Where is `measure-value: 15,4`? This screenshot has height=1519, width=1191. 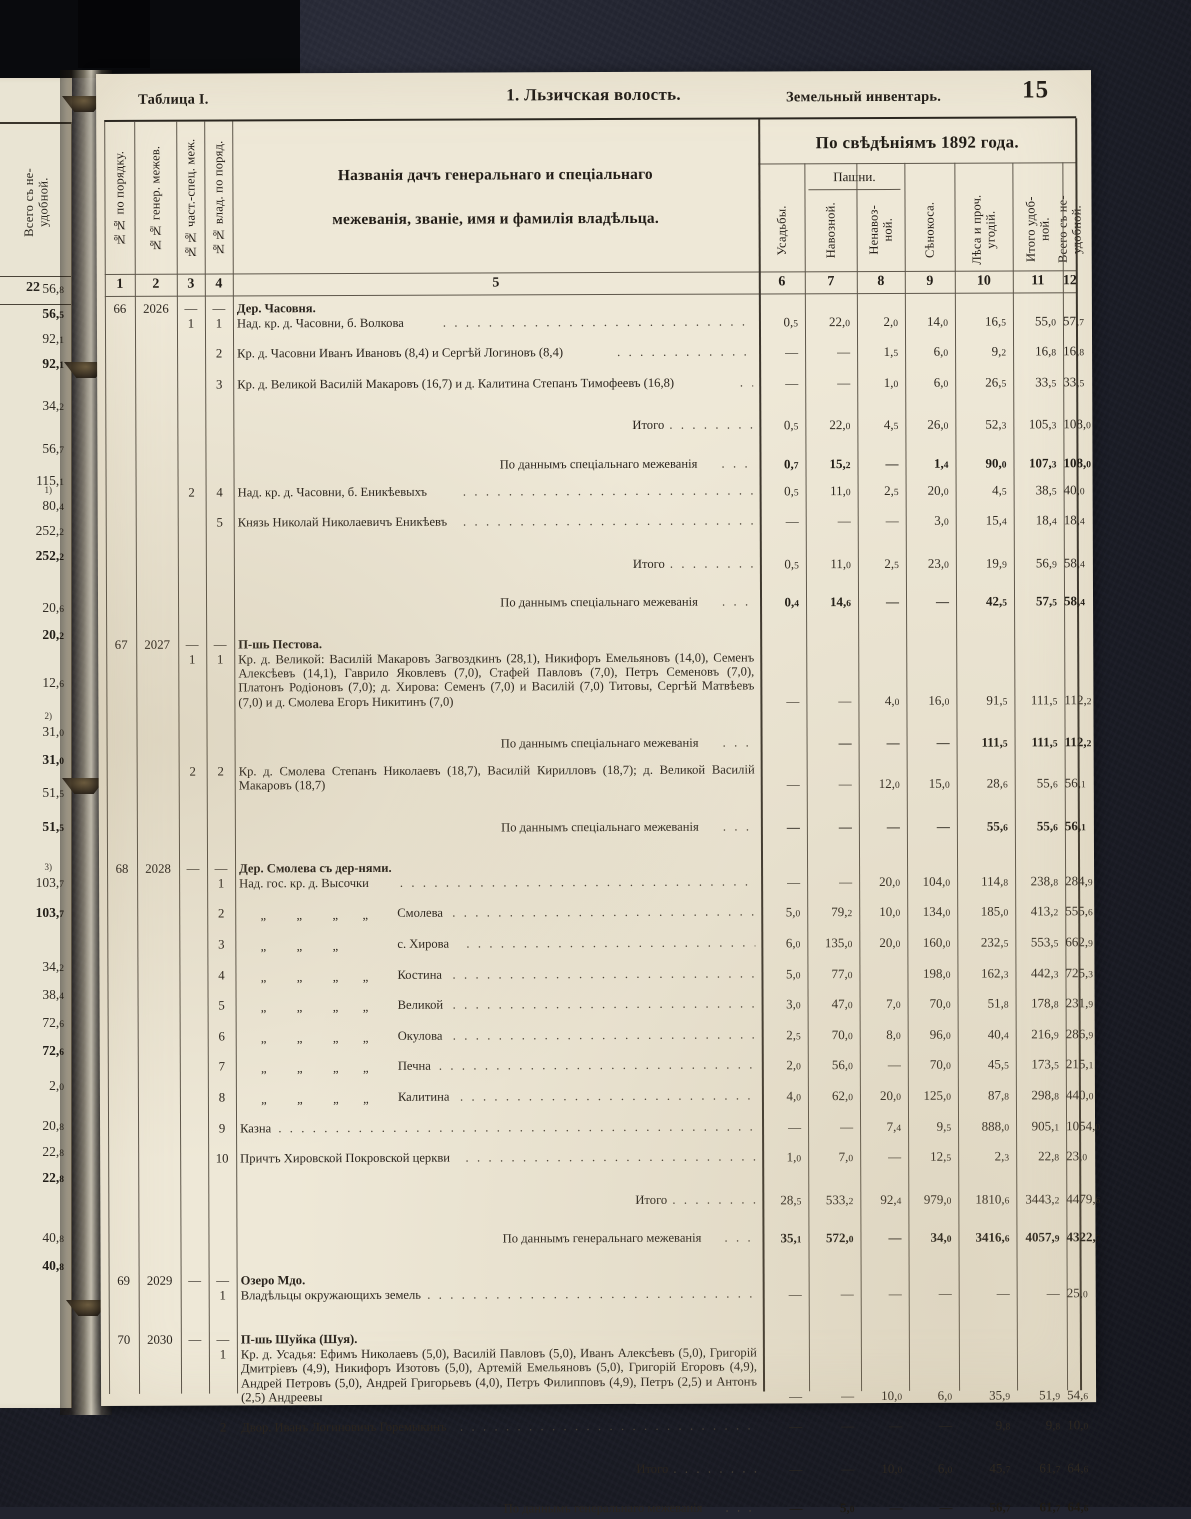 measure-value: 15,4 is located at coordinates (996, 520).